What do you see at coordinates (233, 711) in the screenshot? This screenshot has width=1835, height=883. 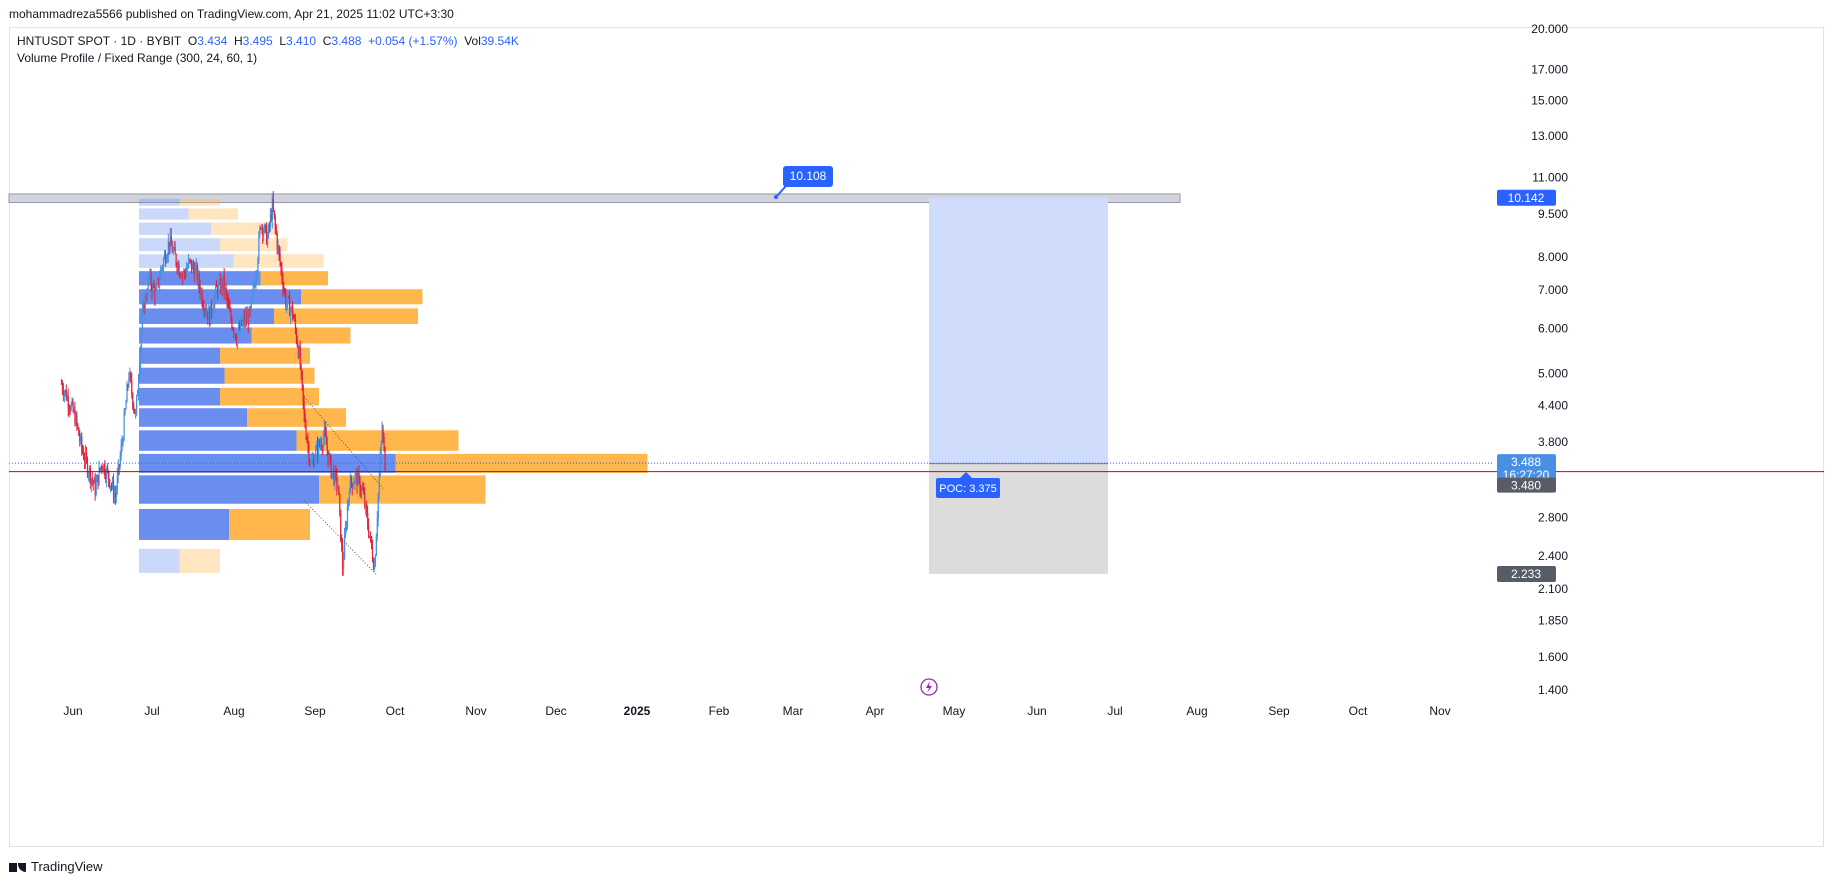 I see `x-tick-label: Aug` at bounding box center [233, 711].